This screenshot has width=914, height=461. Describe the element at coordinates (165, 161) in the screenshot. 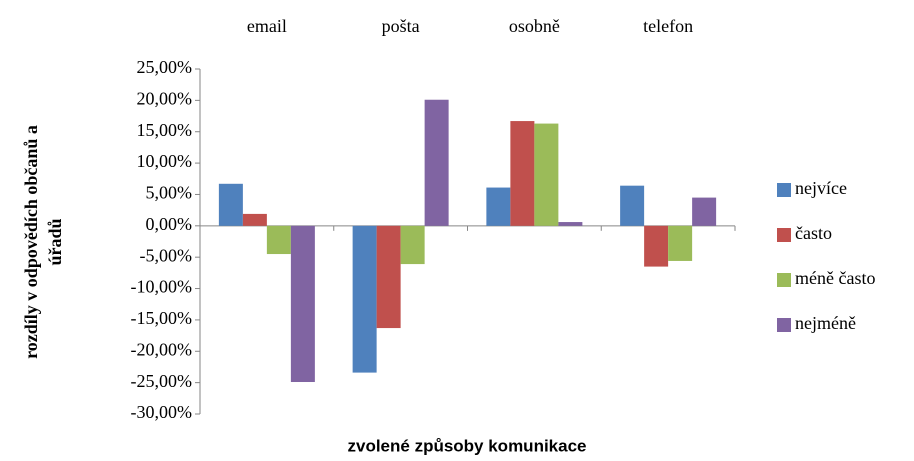

I see `y-tick-label: 10,00%` at that location.